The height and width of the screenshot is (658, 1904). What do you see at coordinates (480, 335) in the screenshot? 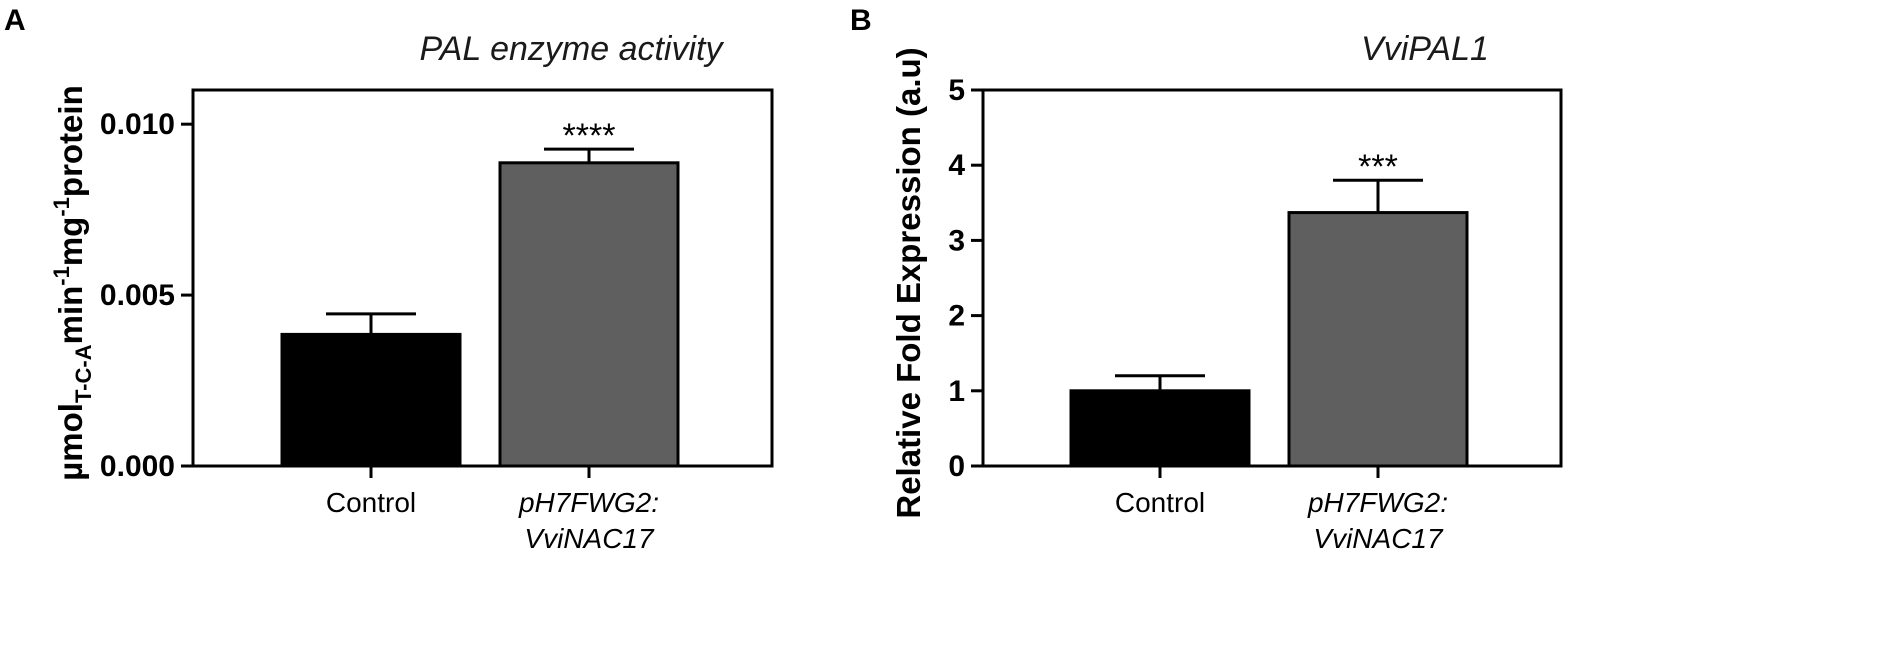
I see `bars-a: Control pH7FWG2: VviNAC17 ****` at bounding box center [480, 335].